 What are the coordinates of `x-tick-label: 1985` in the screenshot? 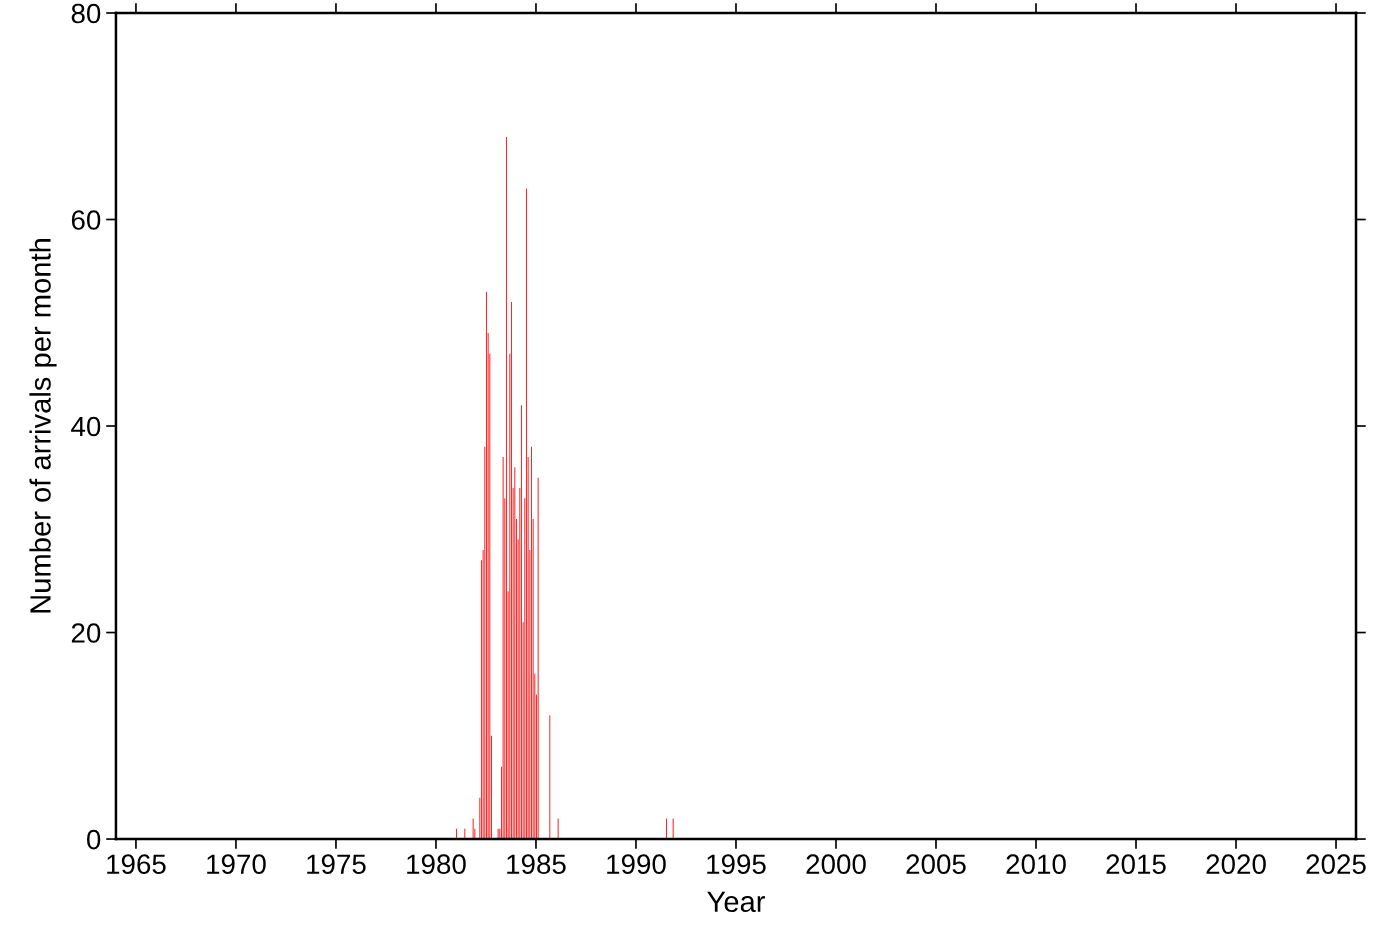 It's located at (536, 864).